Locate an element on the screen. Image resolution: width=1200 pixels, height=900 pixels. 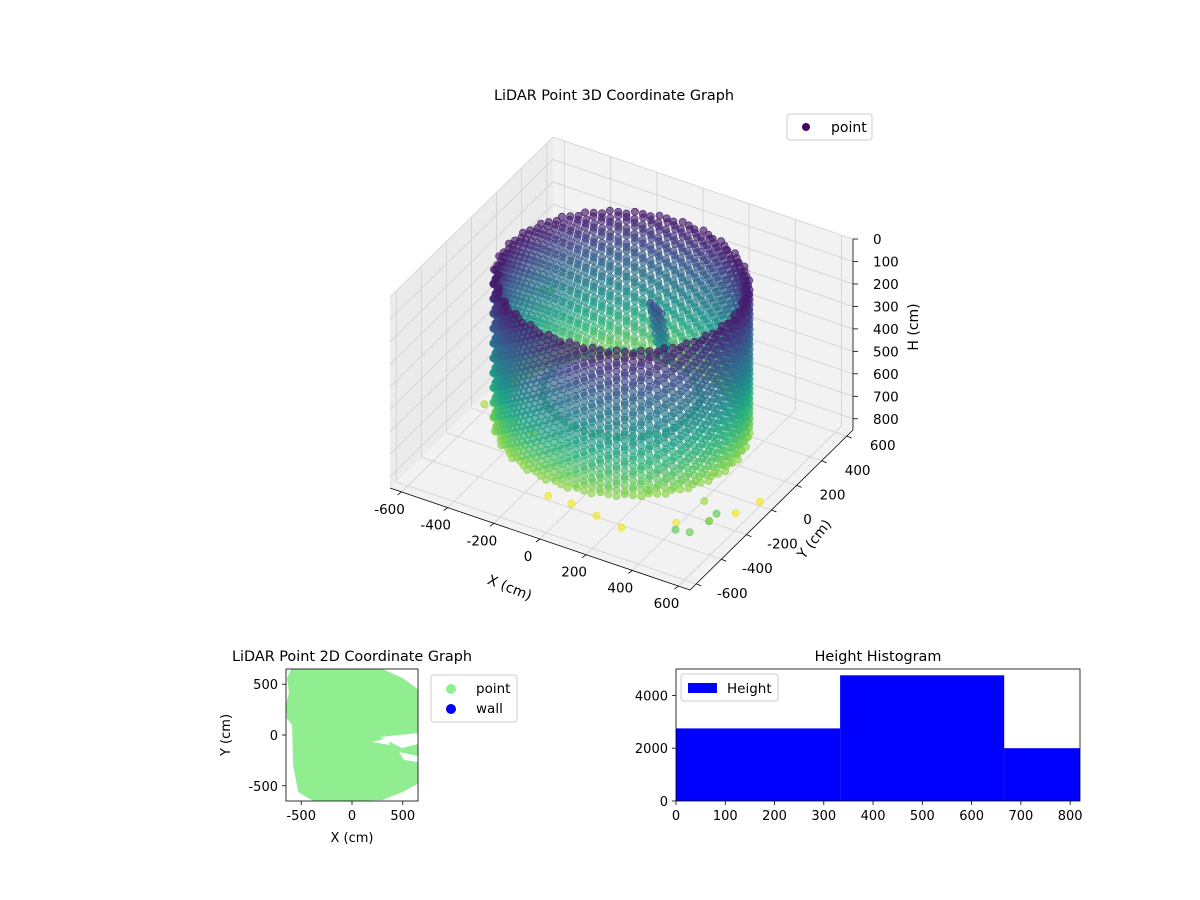
histogram-x-tick-label: 100 is located at coordinates (725, 816).